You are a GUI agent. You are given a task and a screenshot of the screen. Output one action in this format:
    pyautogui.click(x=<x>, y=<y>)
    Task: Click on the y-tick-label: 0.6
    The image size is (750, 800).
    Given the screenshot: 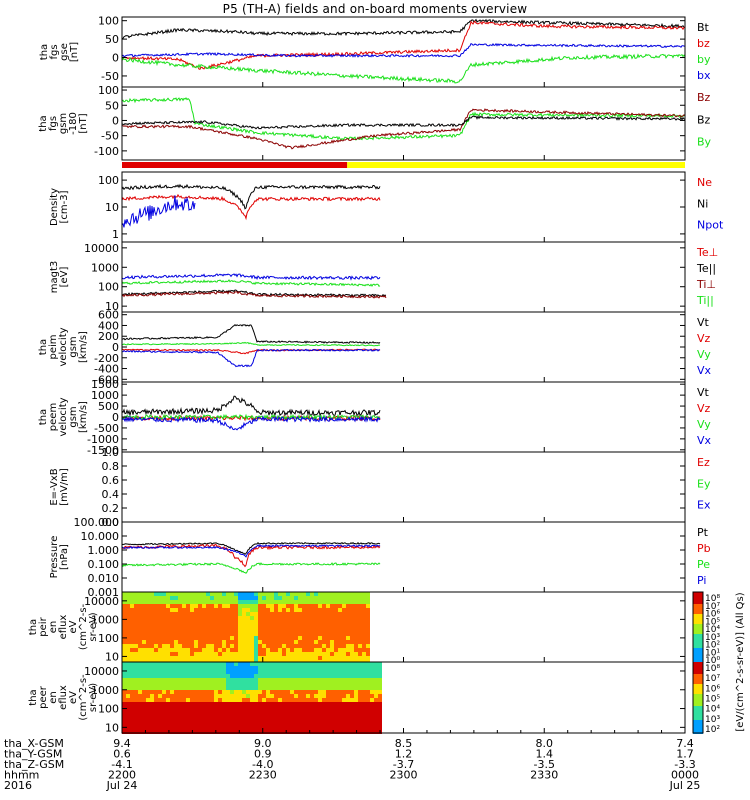 What is the action you would take?
    pyautogui.click(x=111, y=480)
    